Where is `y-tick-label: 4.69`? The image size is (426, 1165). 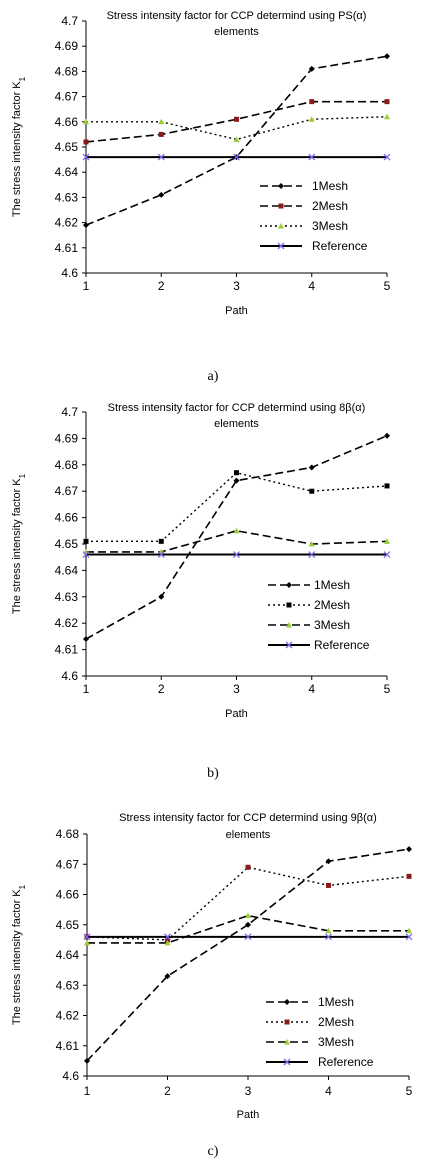
y-tick-label: 4.69 is located at coordinates (67, 438).